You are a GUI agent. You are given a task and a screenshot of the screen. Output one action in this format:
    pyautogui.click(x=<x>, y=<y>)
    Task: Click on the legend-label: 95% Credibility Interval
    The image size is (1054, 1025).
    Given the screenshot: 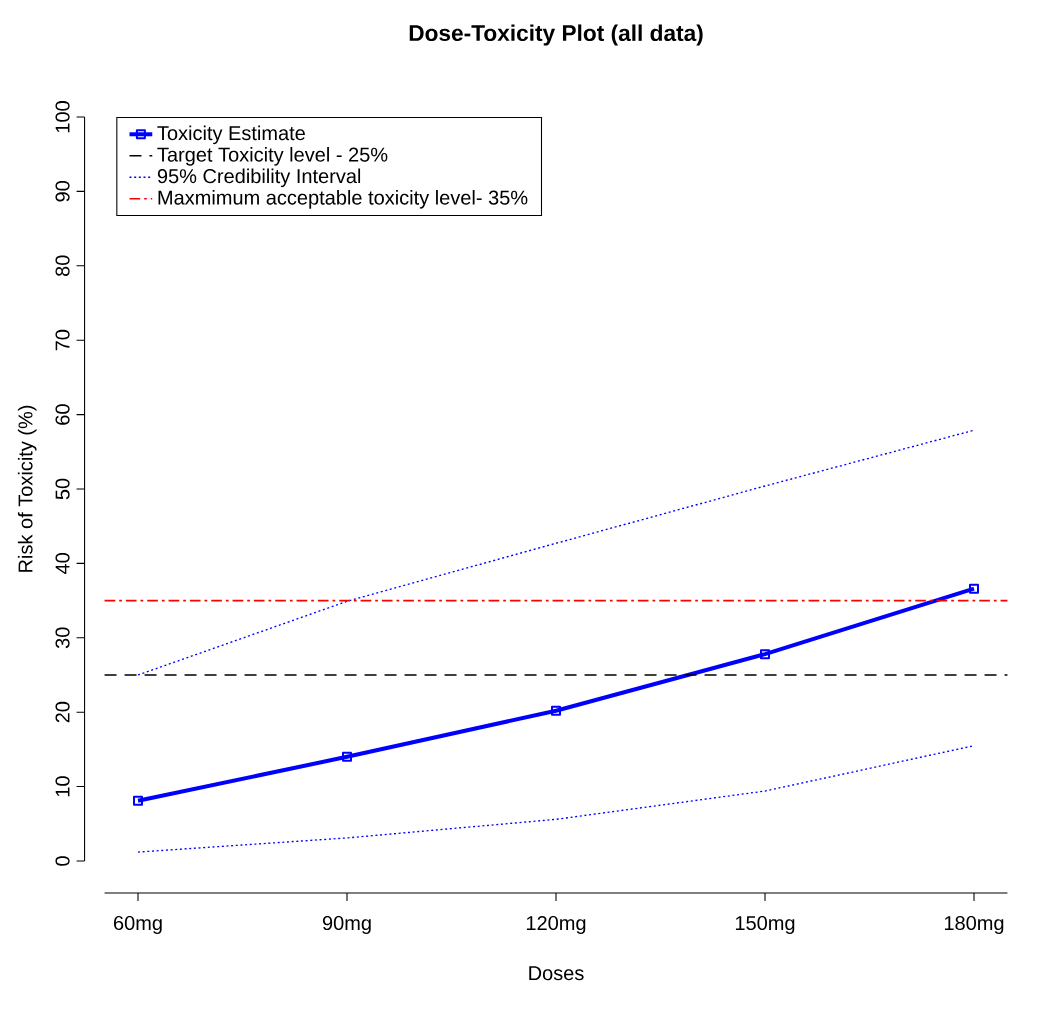 What is the action you would take?
    pyautogui.click(x=259, y=178)
    